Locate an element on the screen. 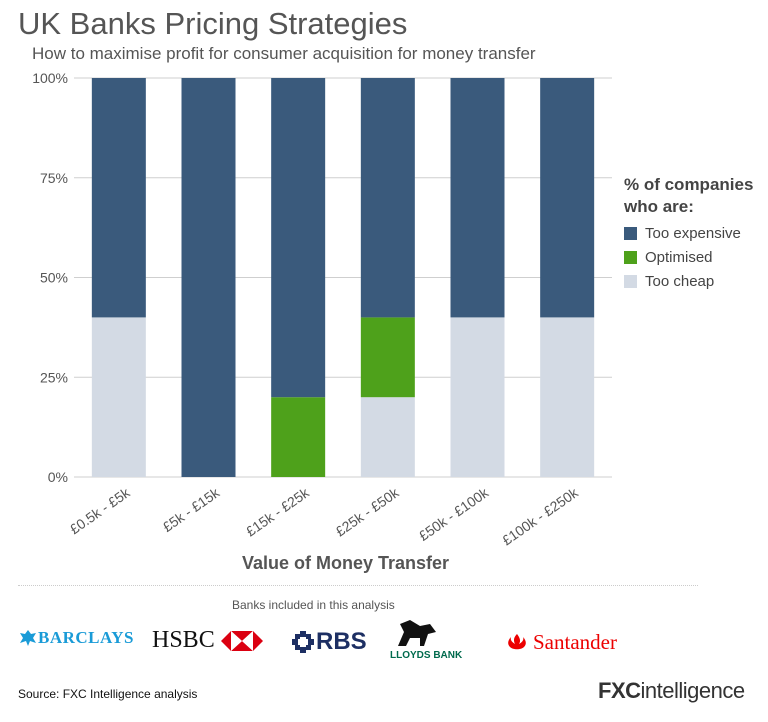 The image size is (768, 722). lloyds-horse-icon is located at coordinates (417, 633).